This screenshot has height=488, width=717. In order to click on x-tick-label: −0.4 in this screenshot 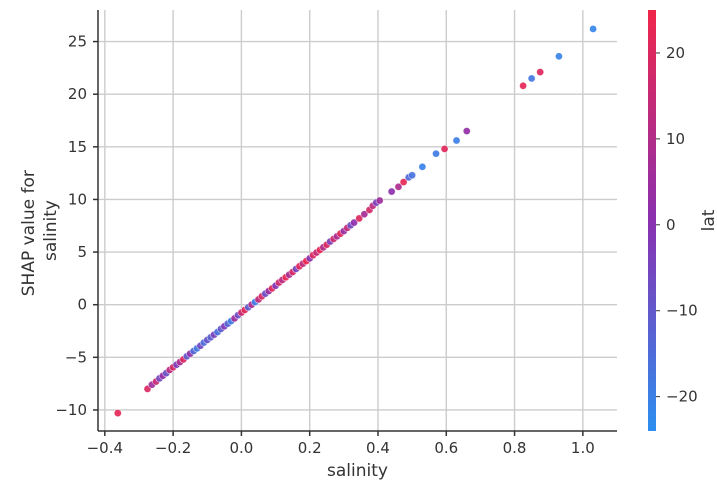, I will do `click(105, 448)`.